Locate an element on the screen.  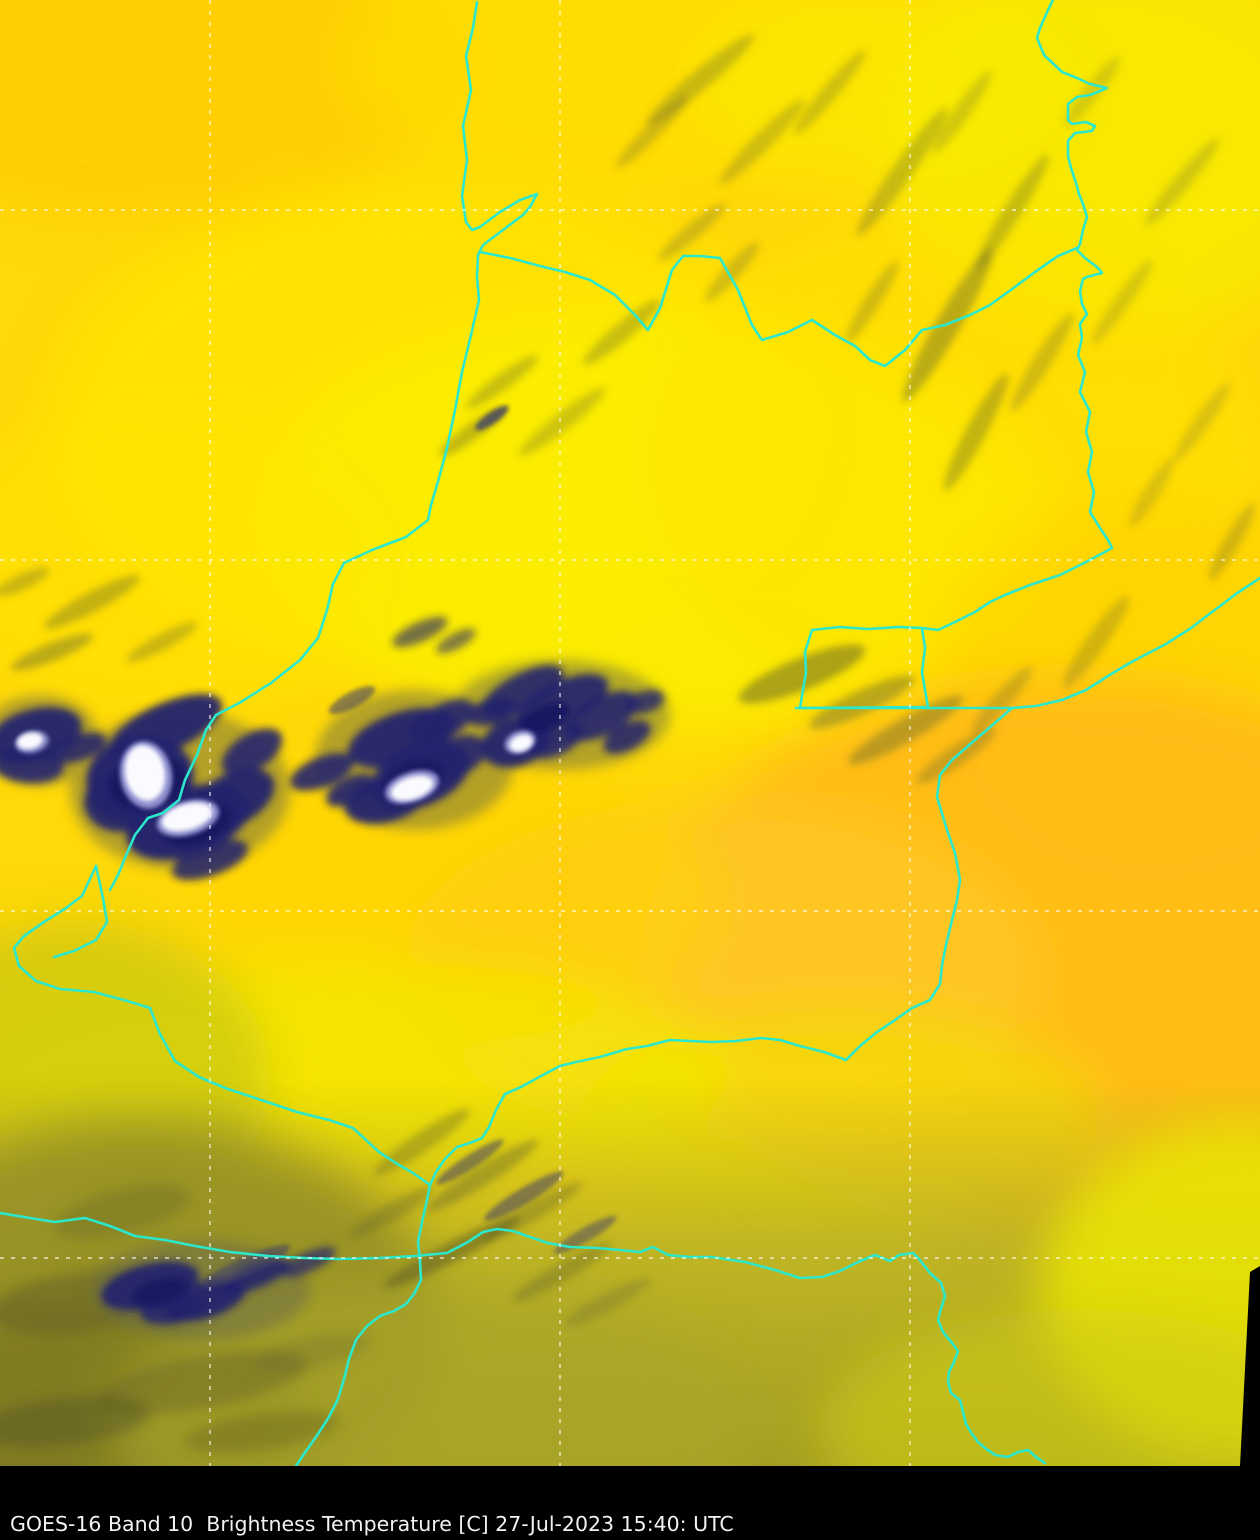
south-river is located at coordinates (363, 1324).